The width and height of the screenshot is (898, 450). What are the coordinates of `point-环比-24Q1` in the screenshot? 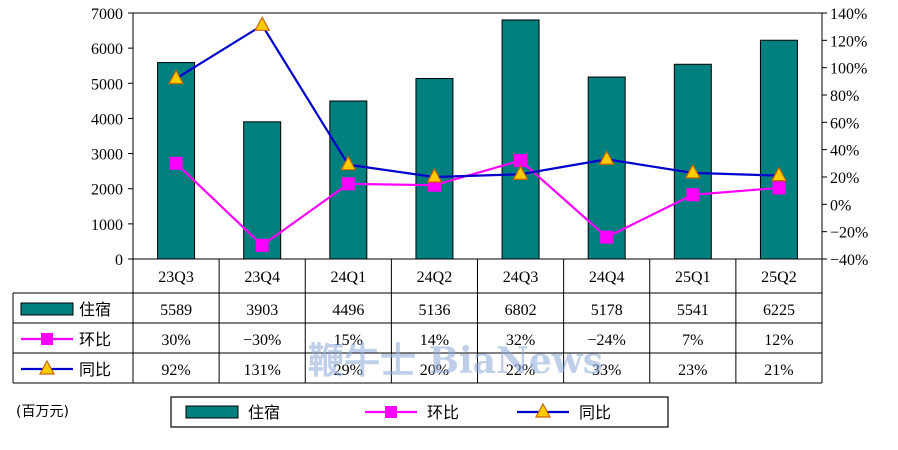 It's located at (348, 184).